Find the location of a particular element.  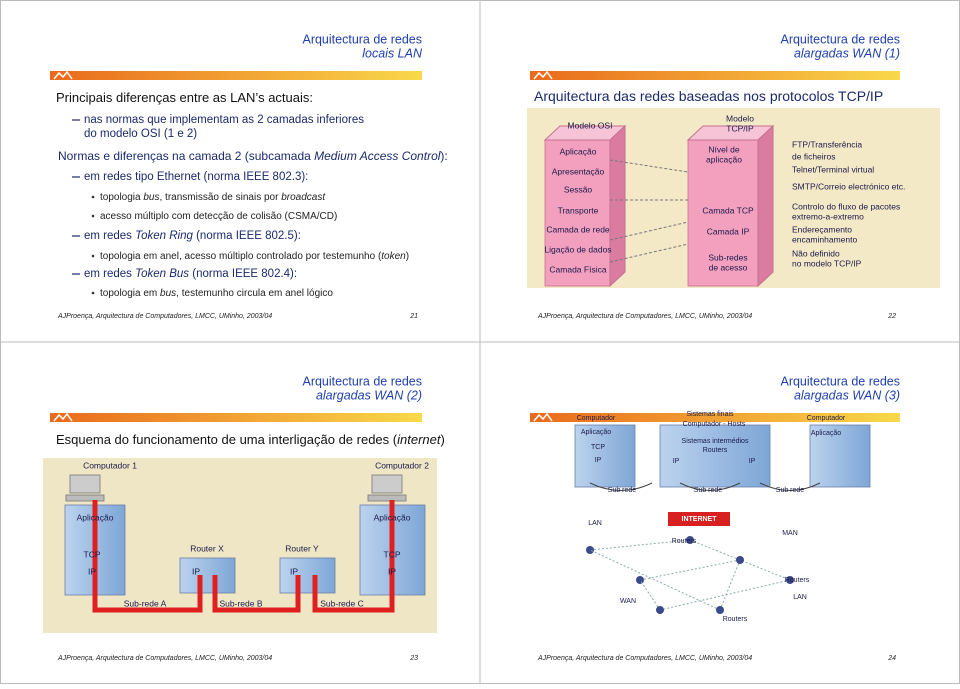

diagram-label: de acesso is located at coordinates (728, 267).